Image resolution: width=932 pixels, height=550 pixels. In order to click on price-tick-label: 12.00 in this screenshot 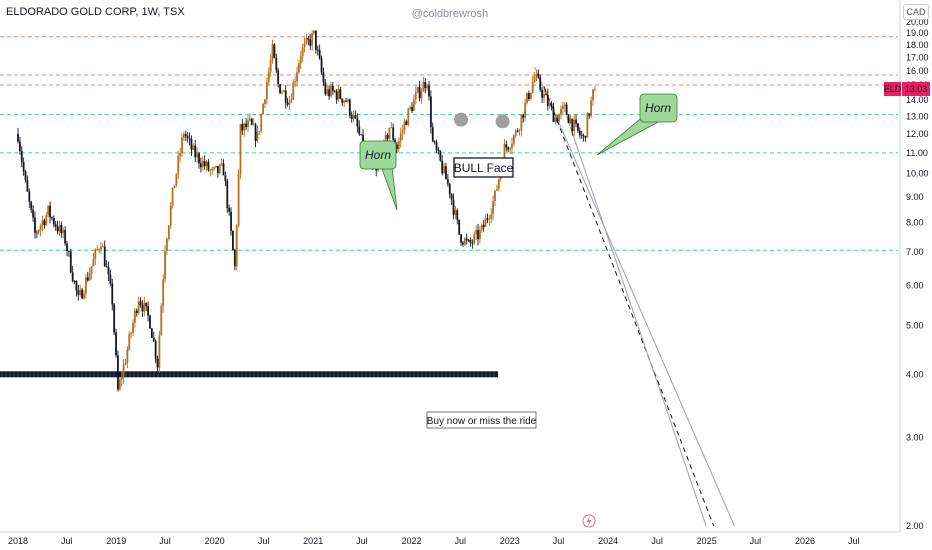, I will do `click(917, 134)`.